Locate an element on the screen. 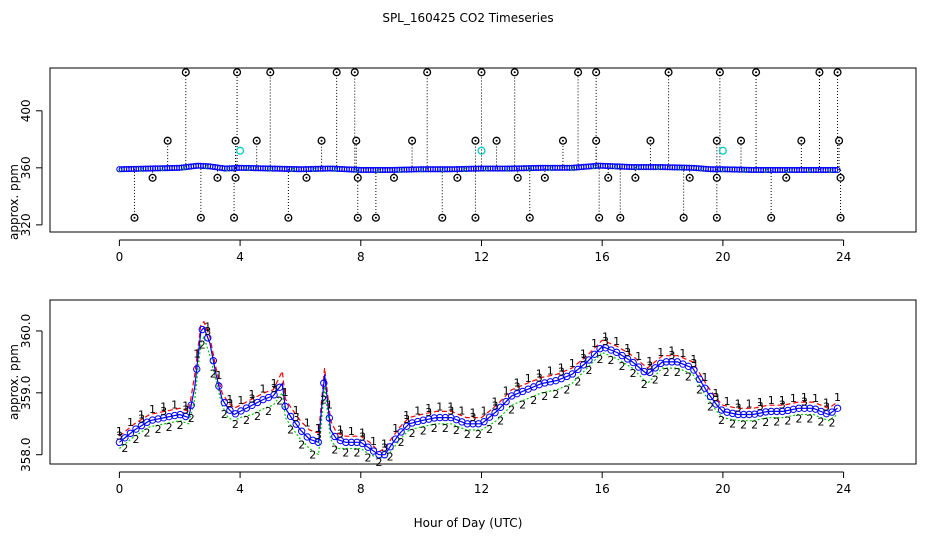 This screenshot has height=544, width=936. bottom-y-axis-label: approx. ppm is located at coordinates (14, 382).